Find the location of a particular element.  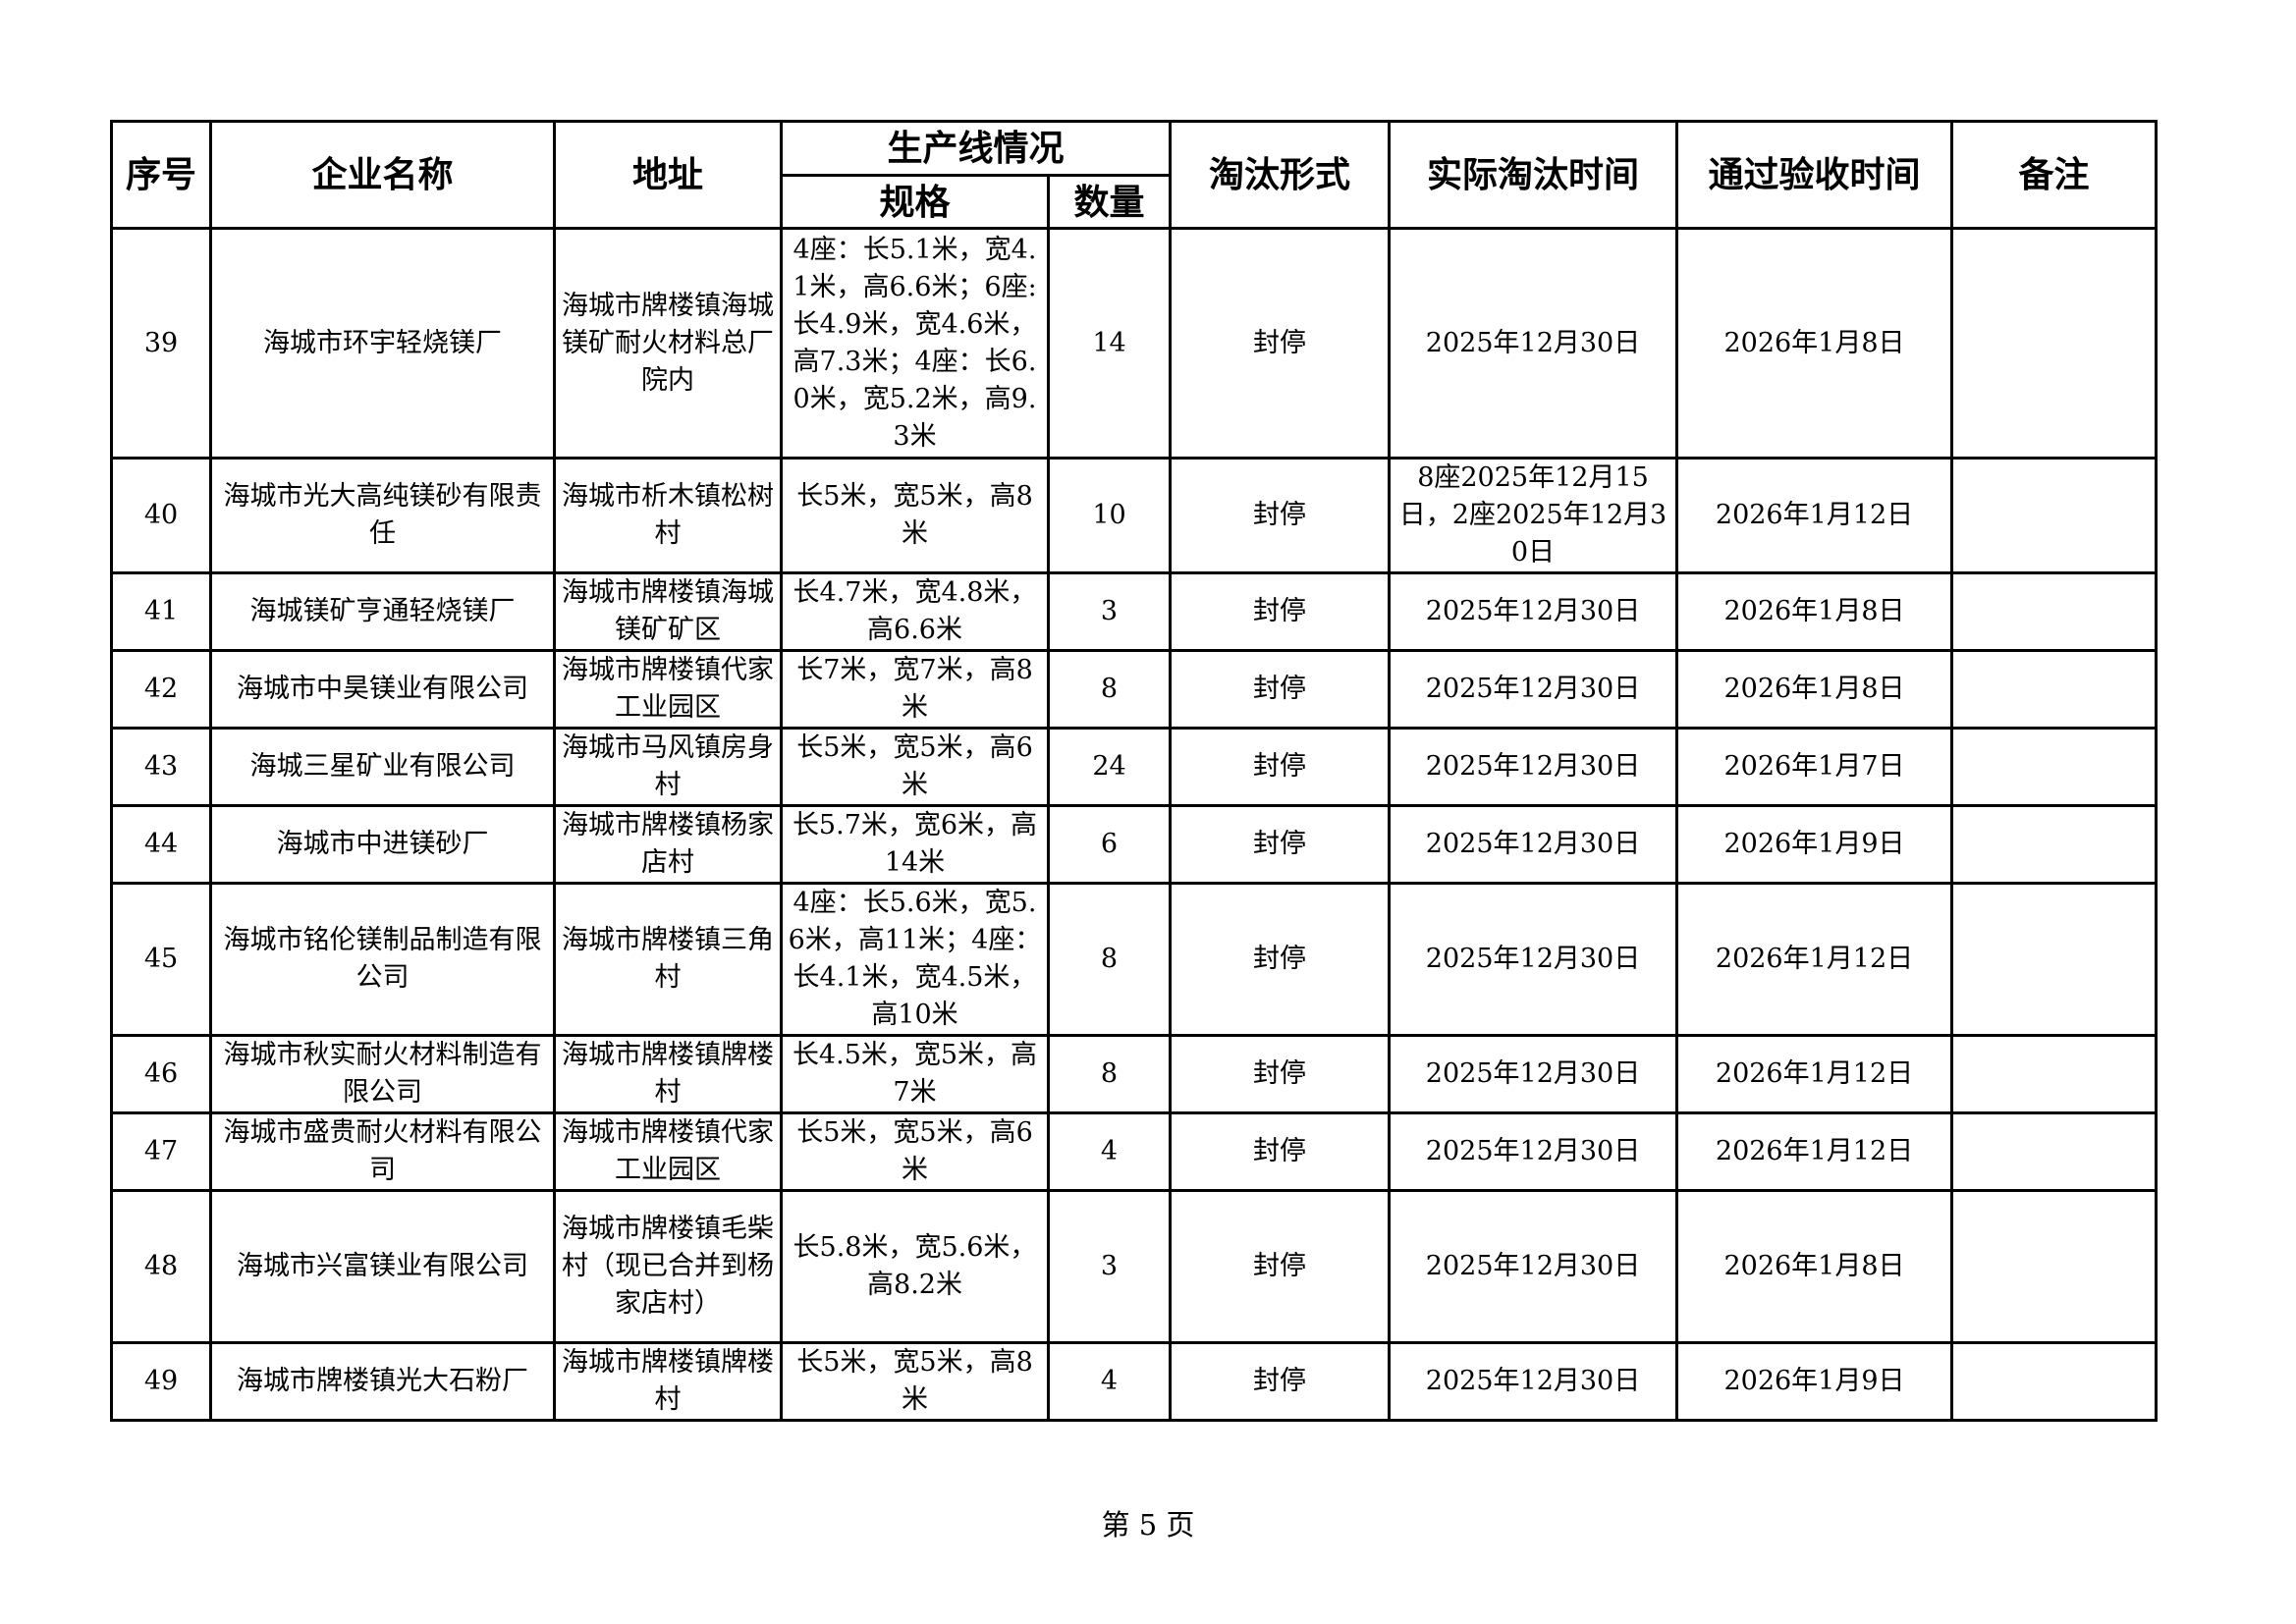

cell-address: 海城市牌楼镇三角村 is located at coordinates (668, 959).